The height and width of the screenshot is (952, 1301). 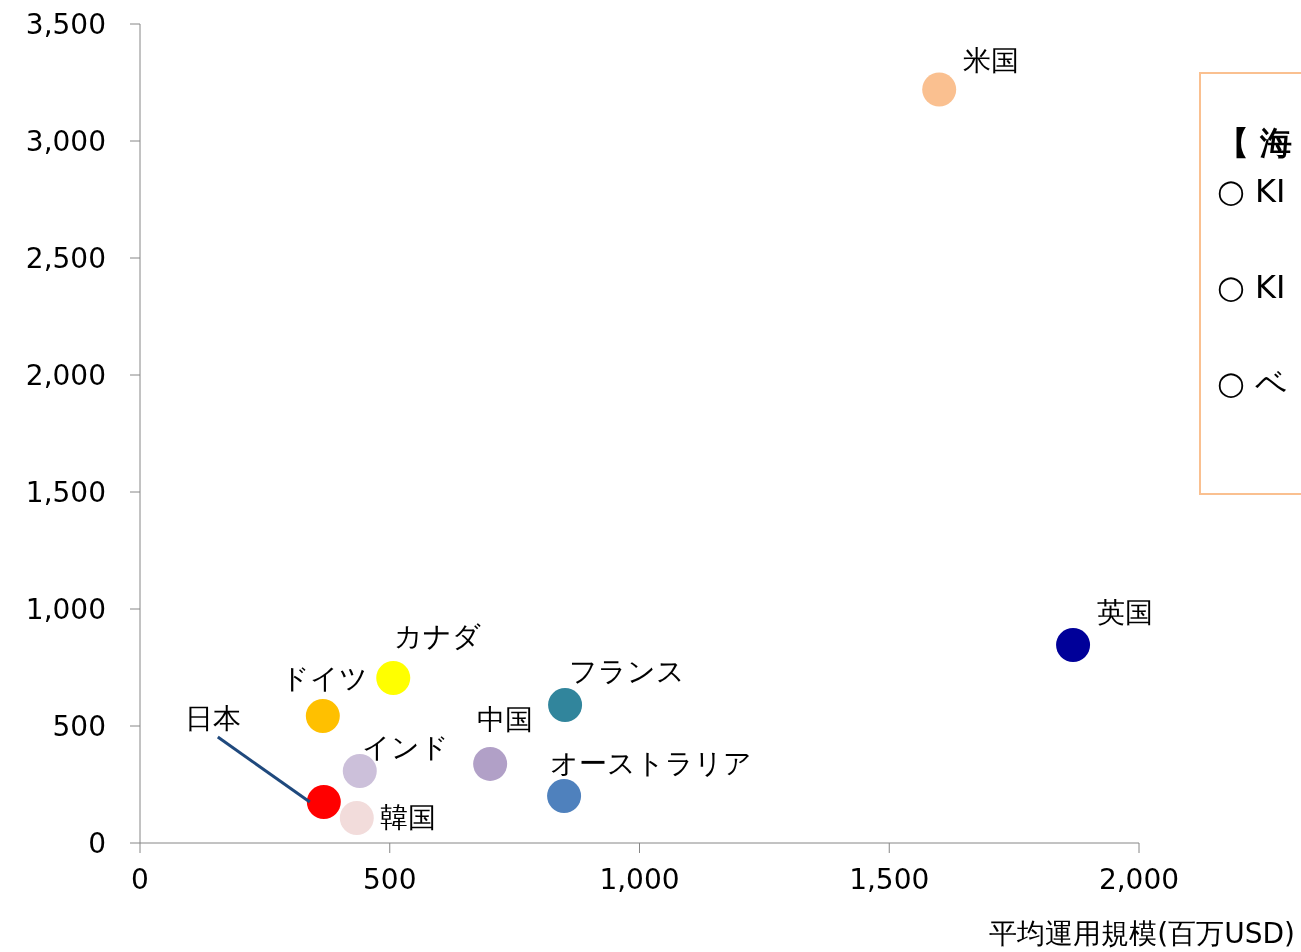 I want to click on y-tick-label: 3,500, so click(x=65, y=24).